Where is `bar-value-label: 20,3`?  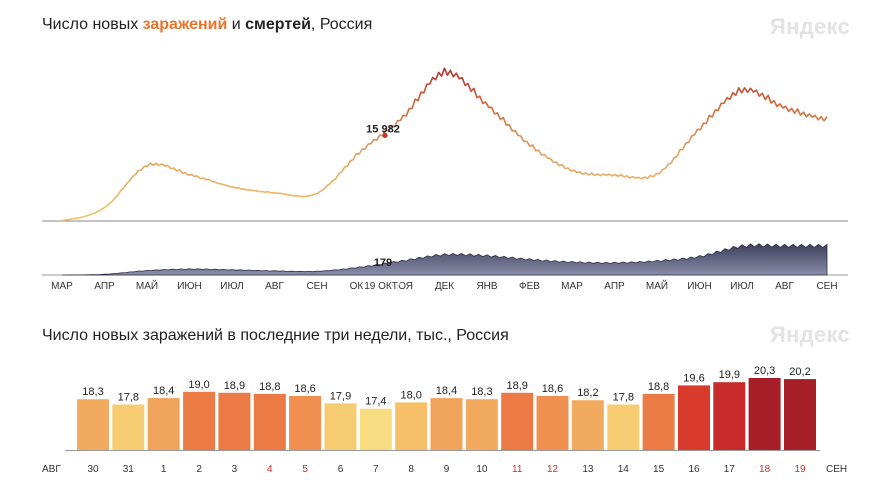
bar-value-label: 20,3 is located at coordinates (764, 371).